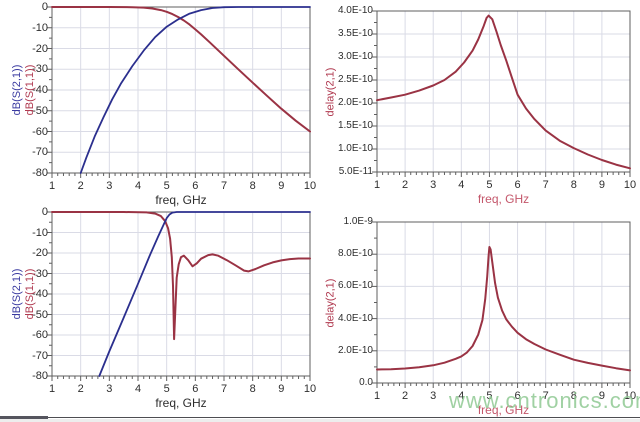 This screenshot has height=422, width=640. What do you see at coordinates (40, 273) in the screenshot?
I see `chart-bl-ytick-label: -30` at bounding box center [40, 273].